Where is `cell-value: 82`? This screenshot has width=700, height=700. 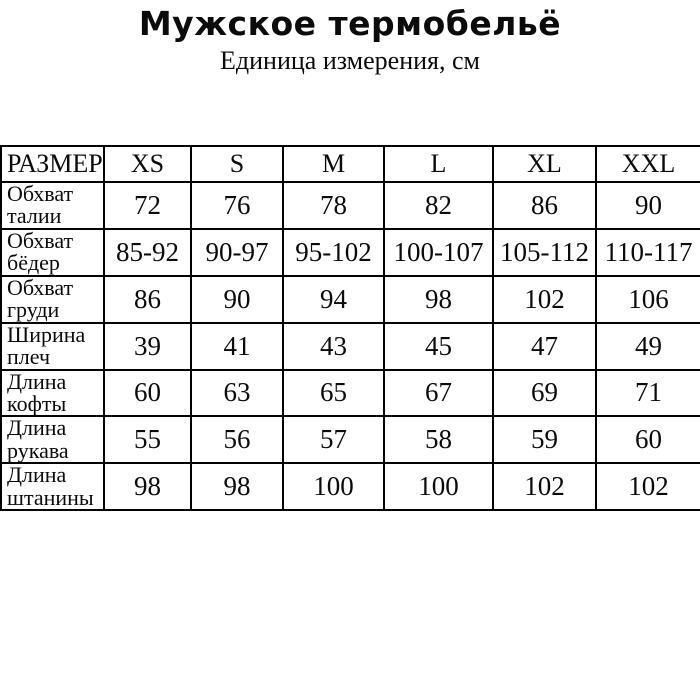
cell-value: 82 is located at coordinates (438, 205).